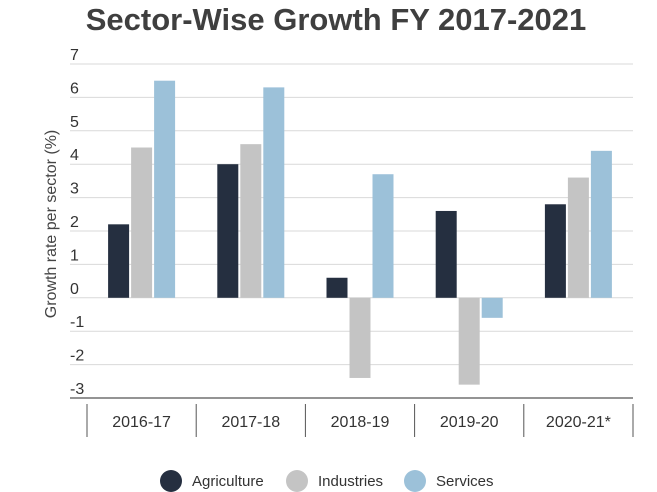 The height and width of the screenshot is (492, 657). I want to click on legend: Agriculture Industries Services, so click(327, 481).